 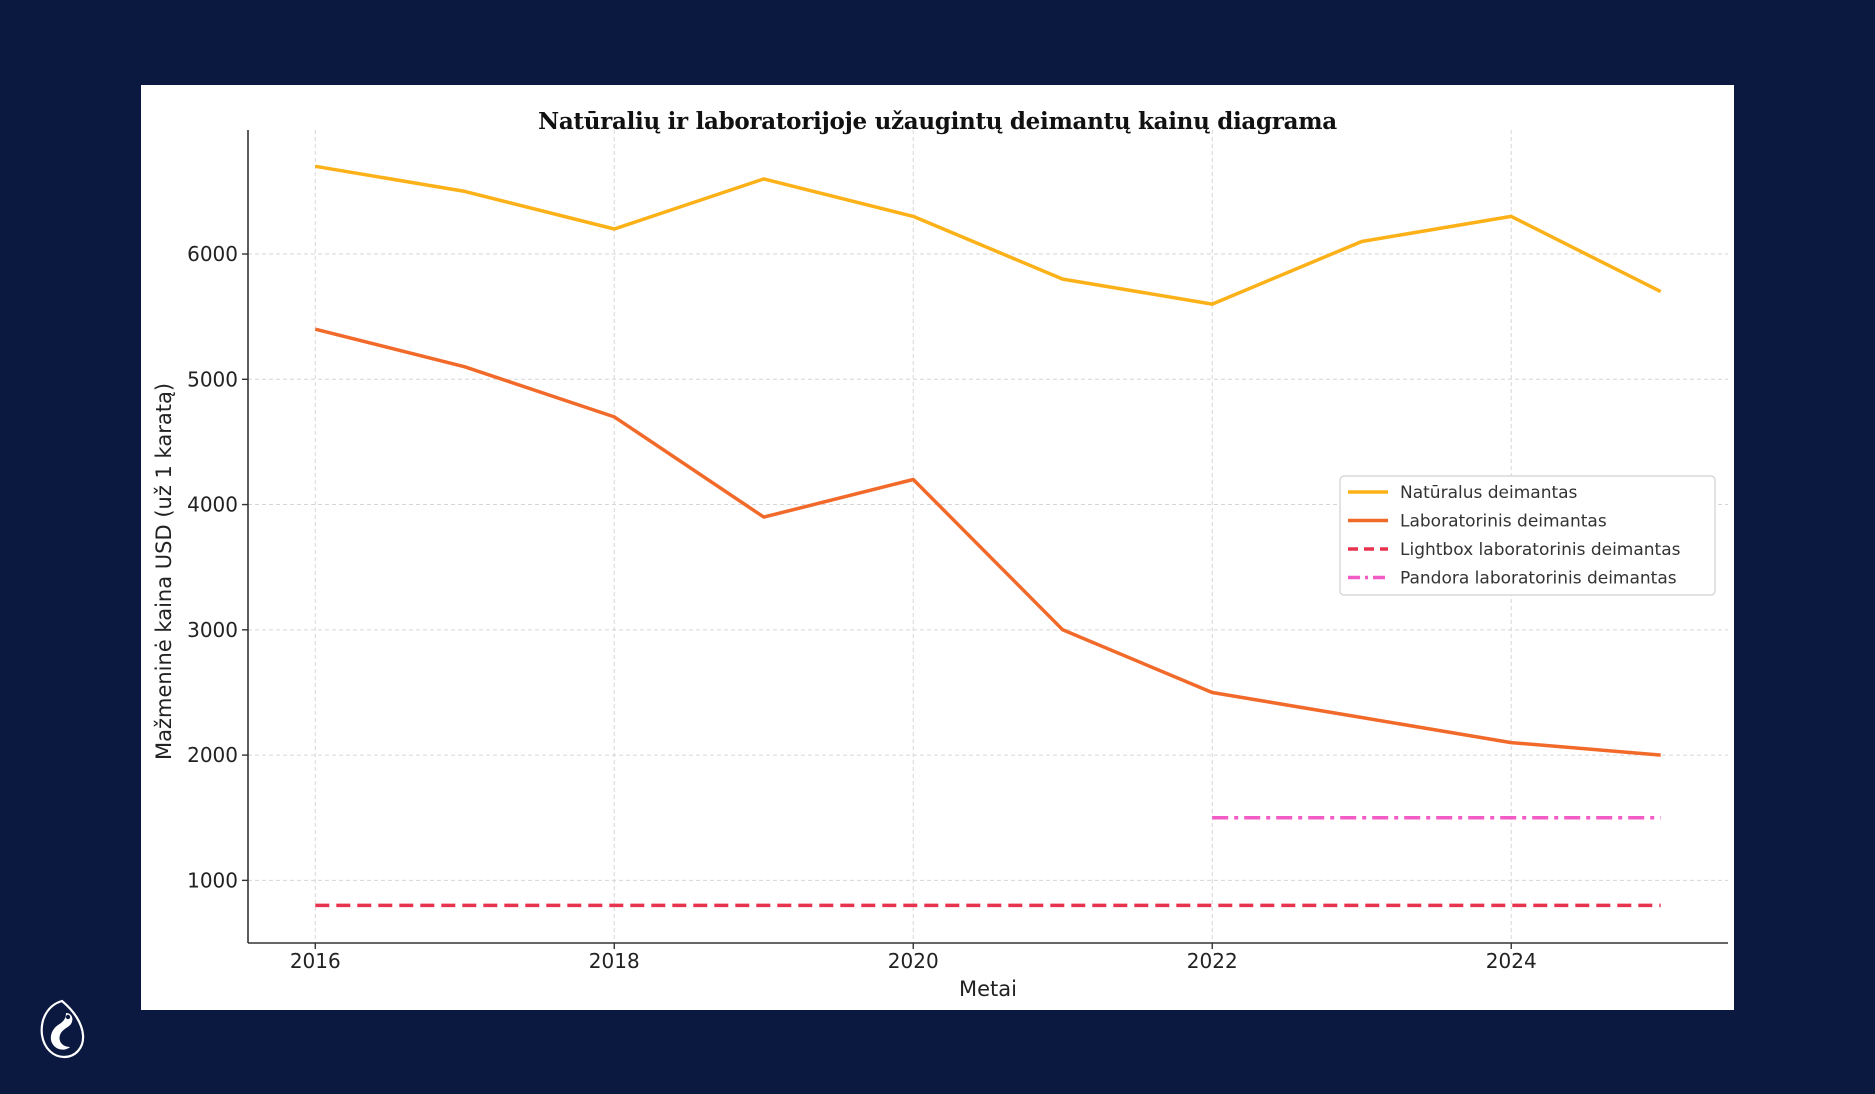 What do you see at coordinates (1527, 535) in the screenshot?
I see `legend-box` at bounding box center [1527, 535].